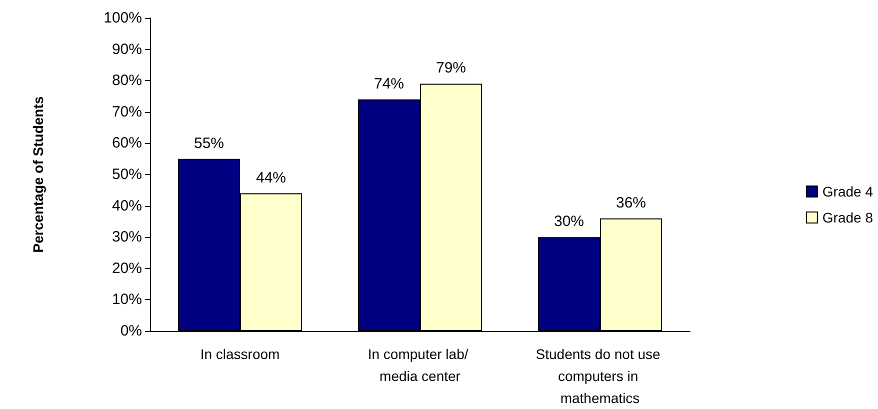 The width and height of the screenshot is (878, 409). I want to click on y-tick-label: 50%, so click(127, 174).